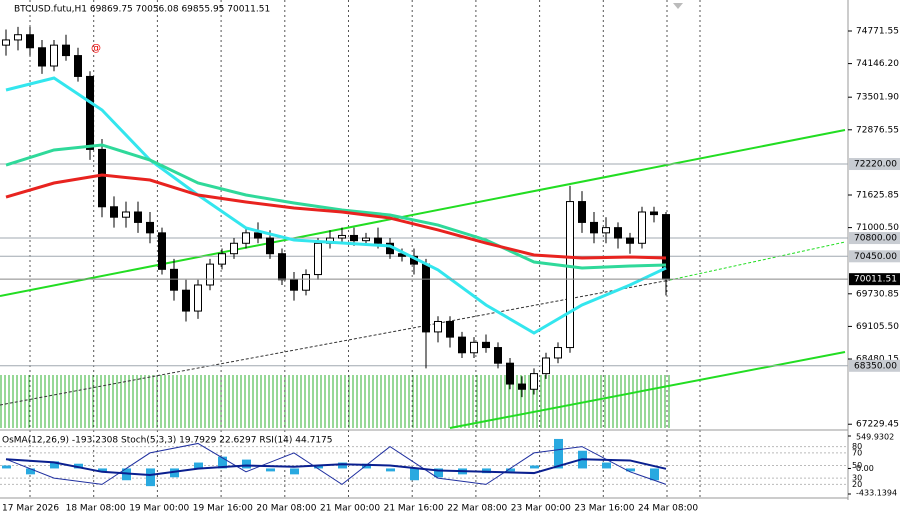 This screenshot has width=900, height=516. What do you see at coordinates (877, 130) in the screenshot?
I see `y-tick-label: 72876.55` at bounding box center [877, 130].